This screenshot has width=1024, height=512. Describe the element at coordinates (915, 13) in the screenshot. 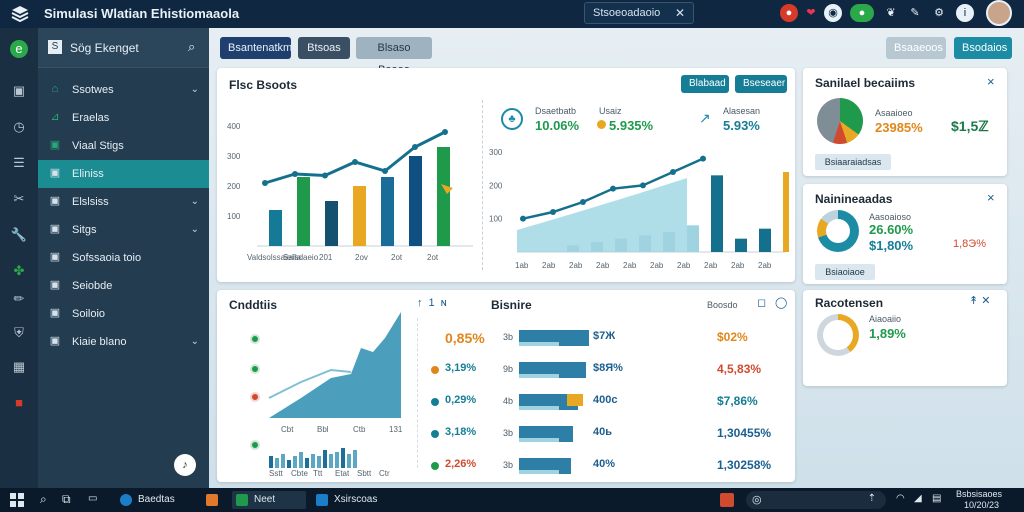

I see `pen-icon: ✎` at that location.